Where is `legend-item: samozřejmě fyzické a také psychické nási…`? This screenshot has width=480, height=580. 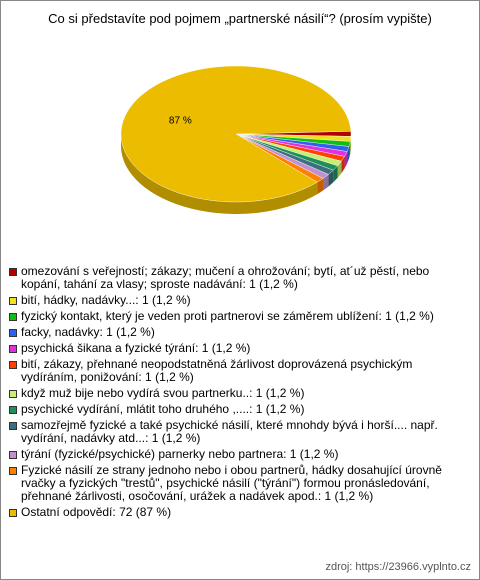 legend-item: samozřejmě fyzické a také psychické nási… is located at coordinates (239, 432).